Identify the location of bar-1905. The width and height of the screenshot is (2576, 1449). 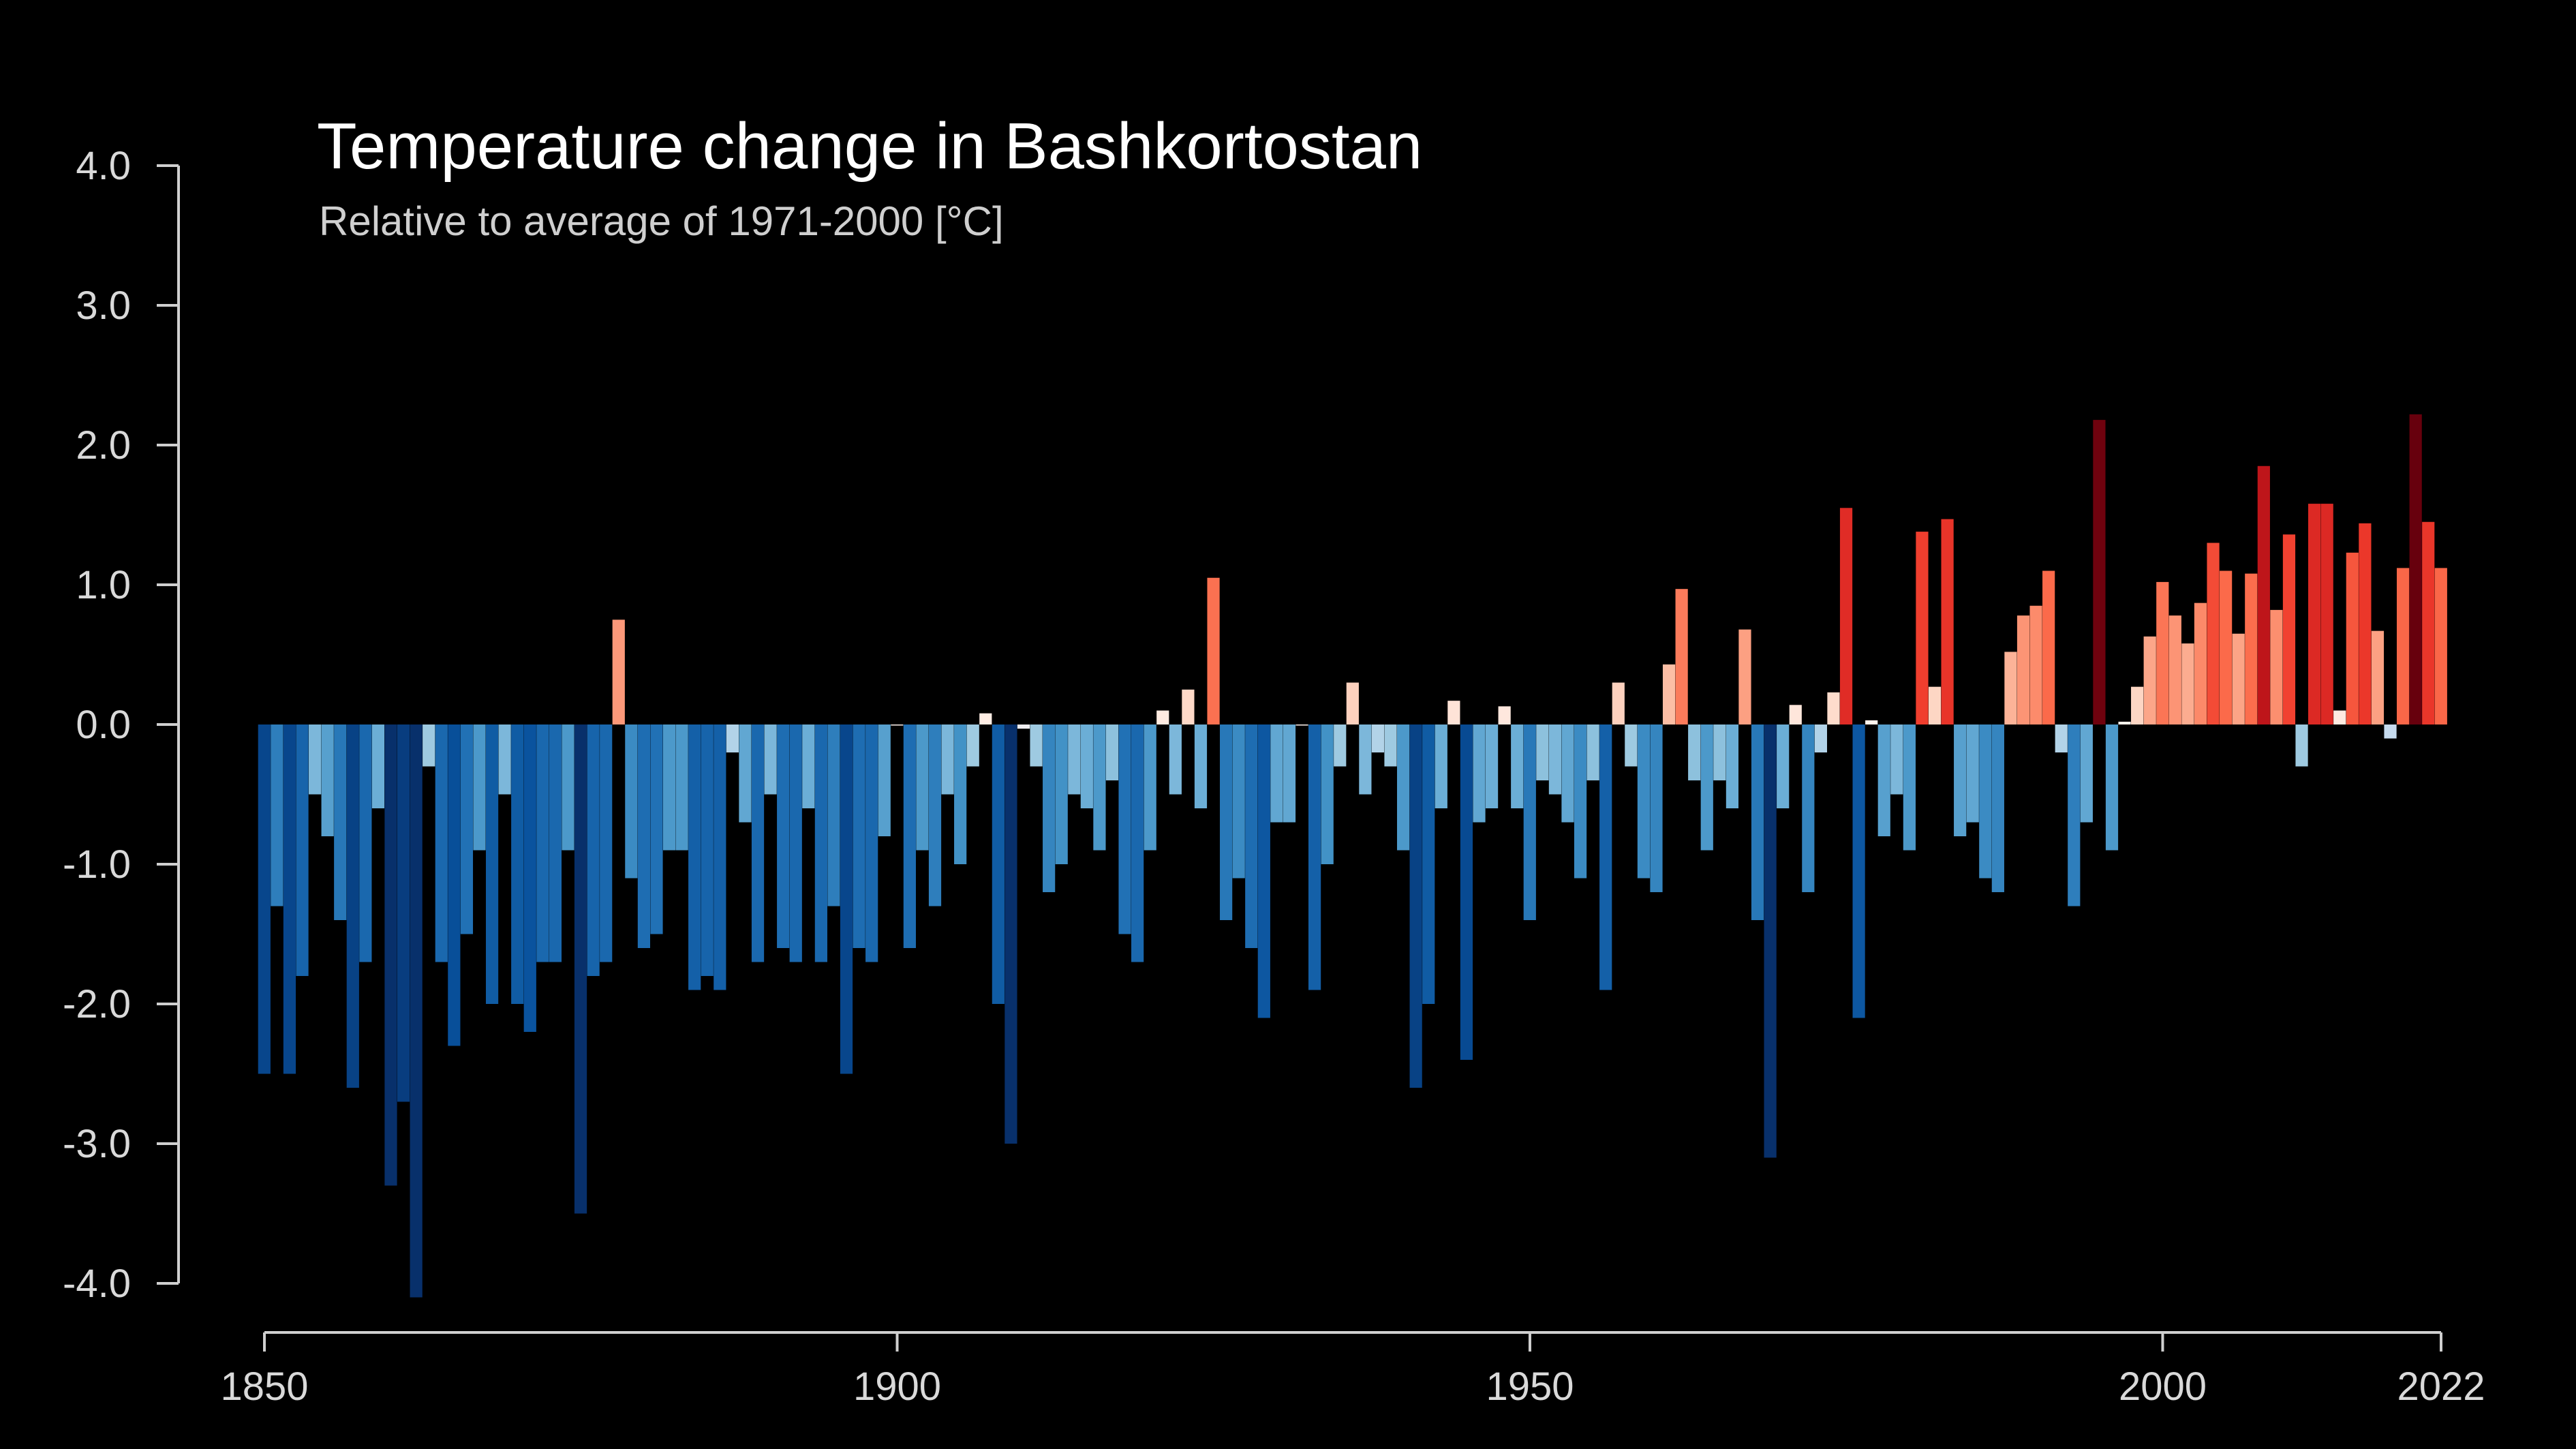
(960, 794).